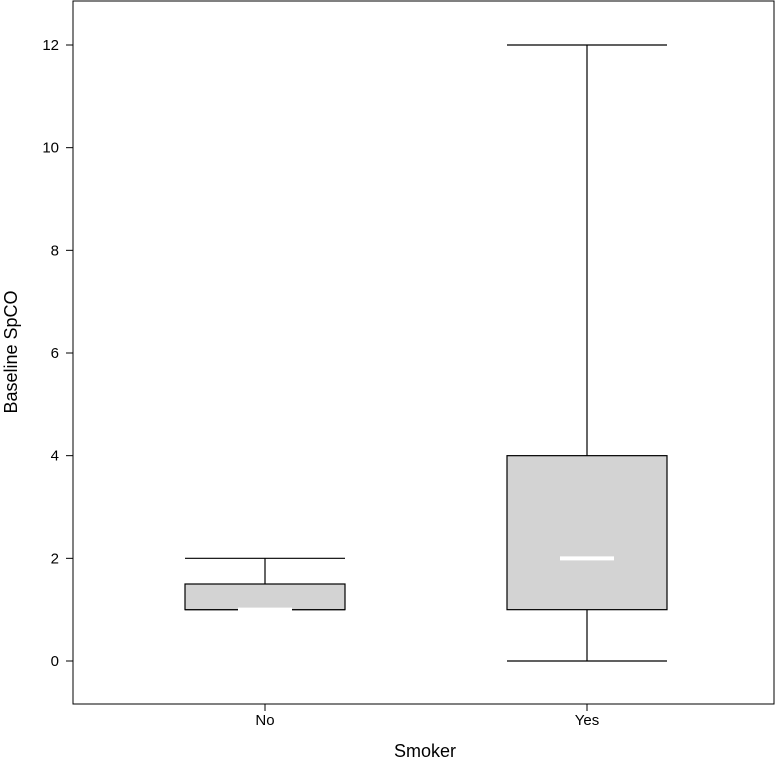 Image resolution: width=782 pixels, height=762 pixels. Describe the element at coordinates (425, 751) in the screenshot. I see `x-axis-title: Smoker` at that location.